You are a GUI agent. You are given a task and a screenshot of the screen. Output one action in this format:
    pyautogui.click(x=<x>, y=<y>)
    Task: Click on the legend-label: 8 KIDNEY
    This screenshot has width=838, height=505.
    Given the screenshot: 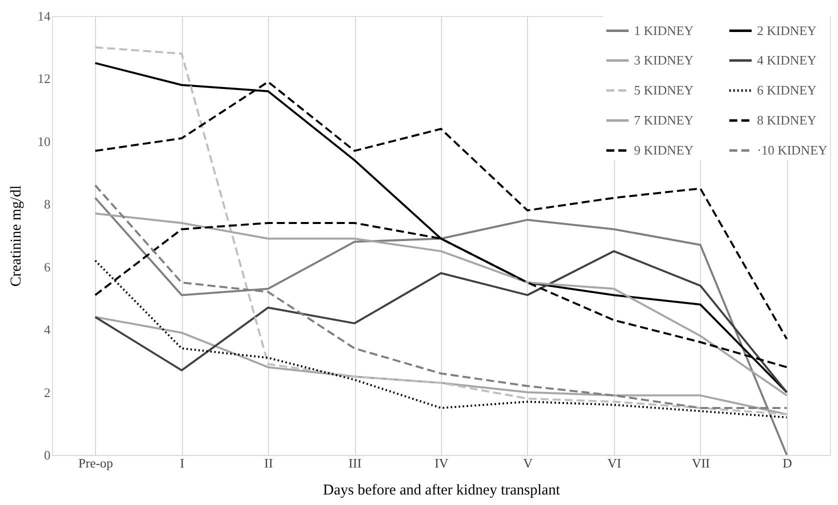 What is the action you would take?
    pyautogui.click(x=787, y=120)
    